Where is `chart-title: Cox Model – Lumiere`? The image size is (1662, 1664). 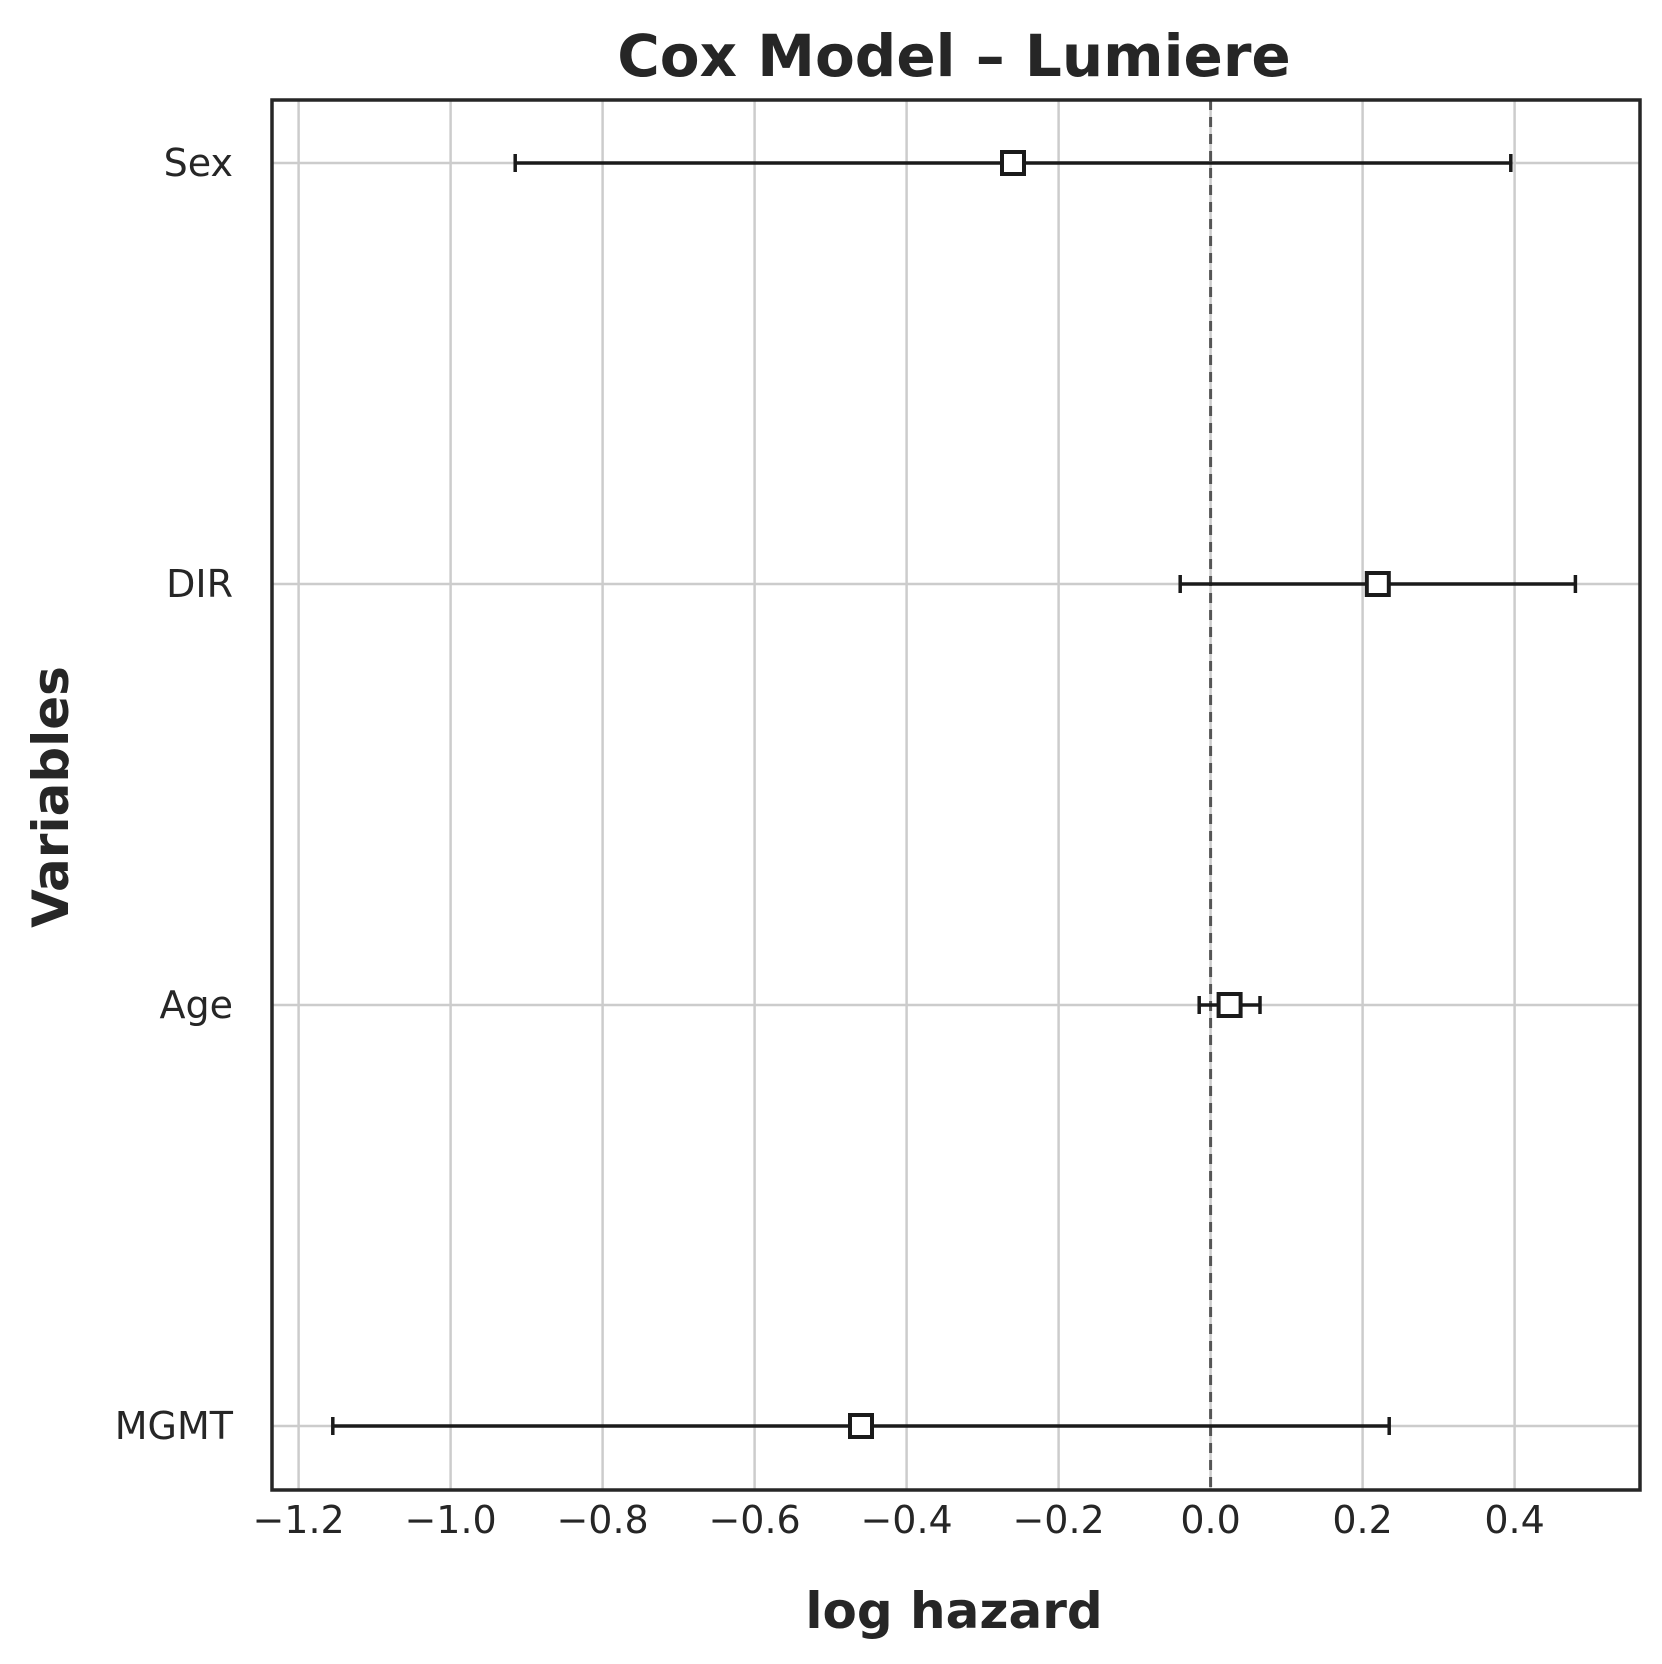
chart-title: Cox Model – Lumiere is located at coordinates (954, 56).